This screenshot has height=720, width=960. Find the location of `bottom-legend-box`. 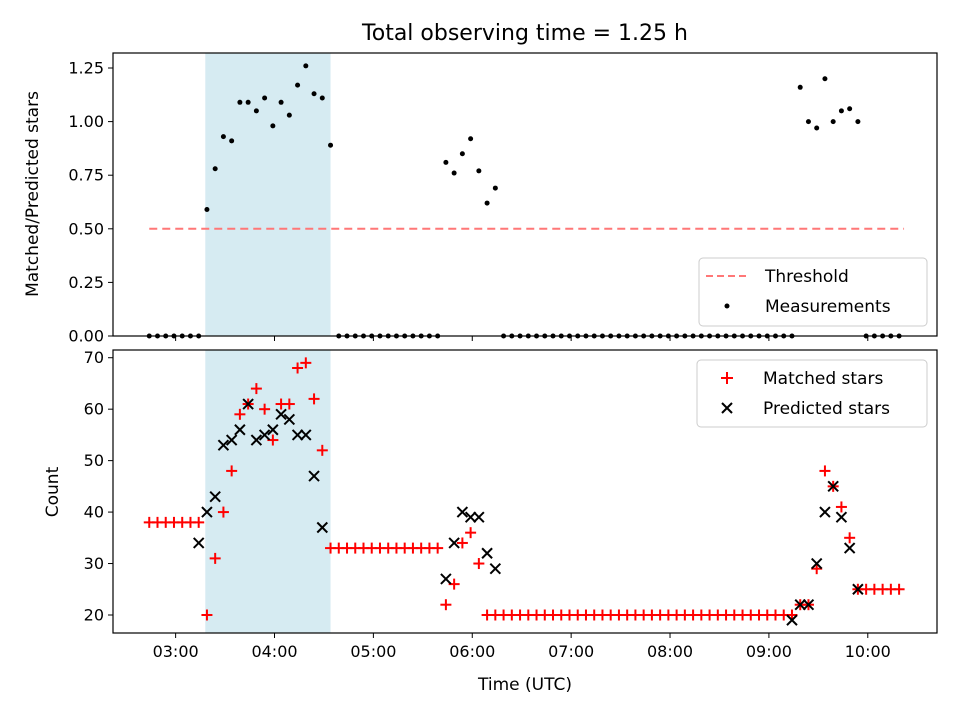

bottom-legend-box is located at coordinates (812, 393).